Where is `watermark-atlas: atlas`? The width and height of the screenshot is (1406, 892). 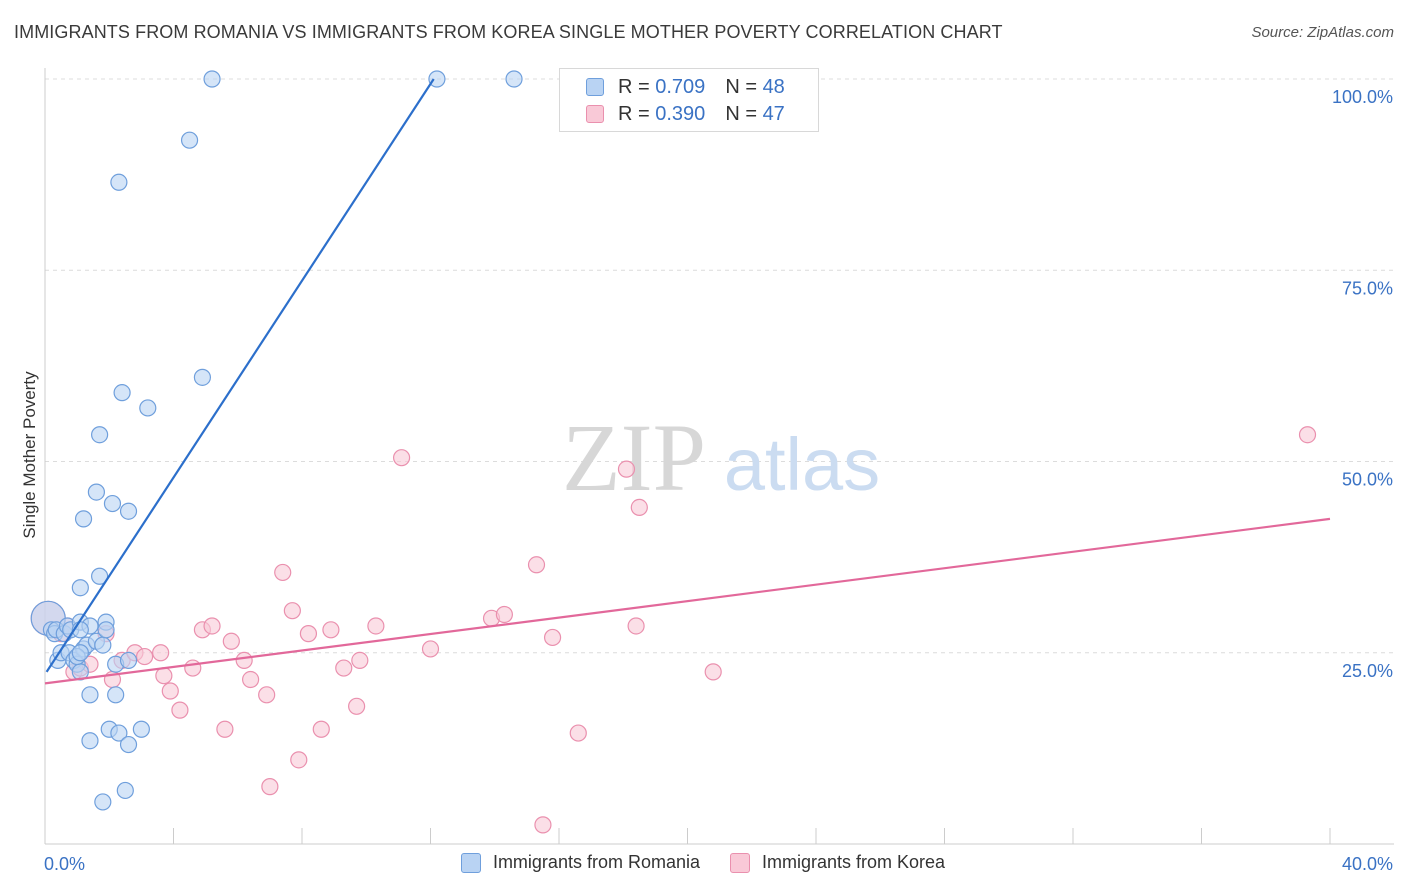 watermark-atlas: atlas is located at coordinates (802, 464).